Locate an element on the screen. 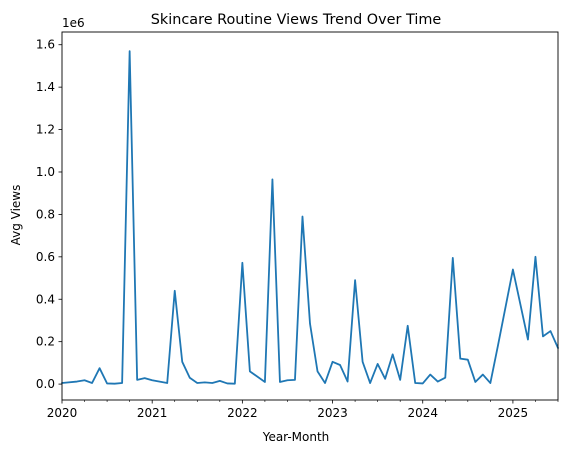 Image resolution: width=567 pixels, height=455 pixels. x-tick-label: 2023 is located at coordinates (332, 413).